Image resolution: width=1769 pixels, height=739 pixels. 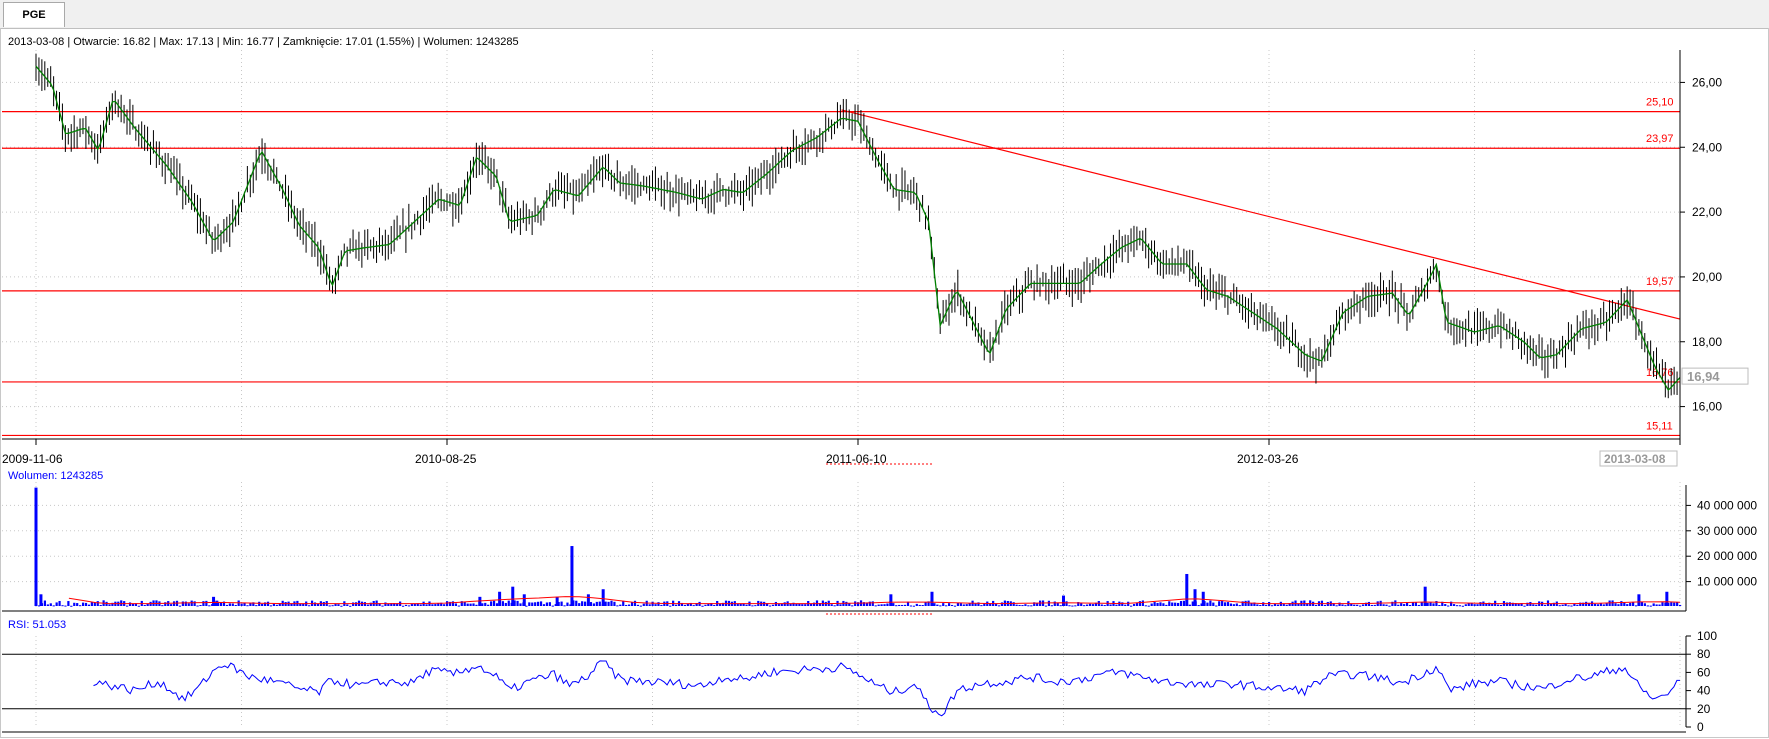 What do you see at coordinates (1638, 458) in the screenshot?
I see `last-date-badge` at bounding box center [1638, 458].